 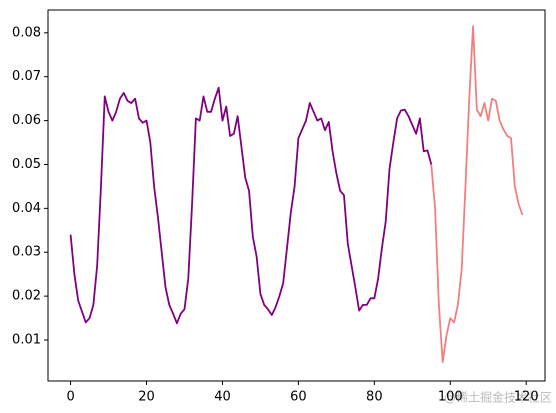 What do you see at coordinates (70, 397) in the screenshot?
I see `x-tick-label: 0` at bounding box center [70, 397].